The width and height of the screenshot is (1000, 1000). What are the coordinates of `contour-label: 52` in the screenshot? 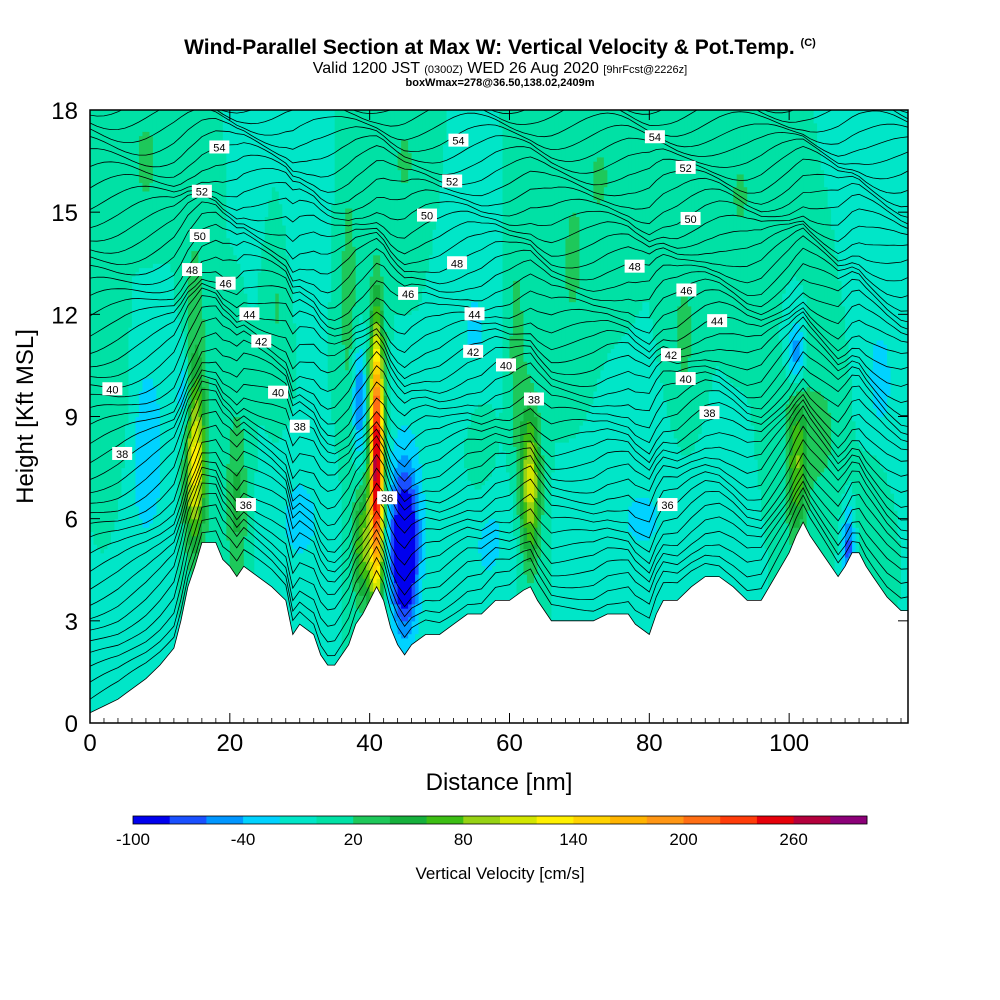 It's located at (452, 181).